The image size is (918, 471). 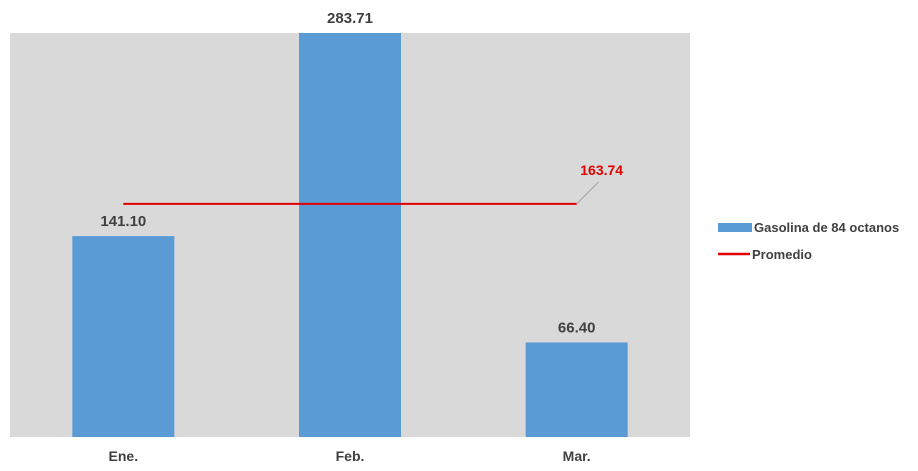 I want to click on average-line-group: 163.74, so click(x=373, y=183).